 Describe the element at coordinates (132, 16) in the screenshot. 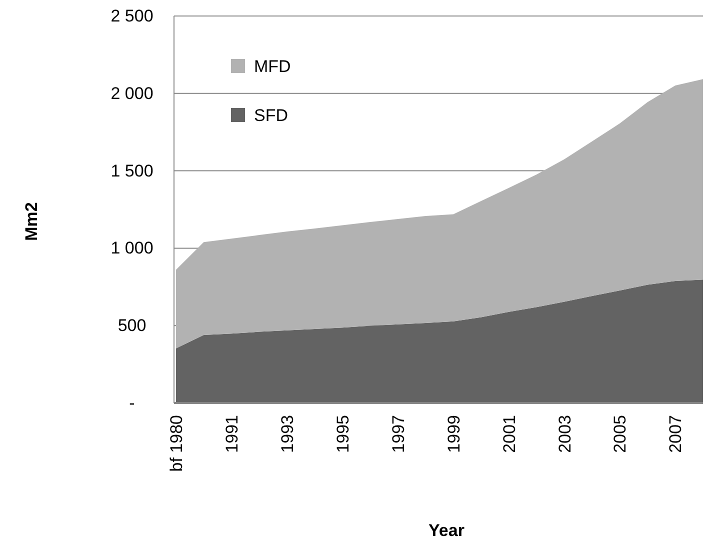

I see `y-tick-label: 2 500` at that location.